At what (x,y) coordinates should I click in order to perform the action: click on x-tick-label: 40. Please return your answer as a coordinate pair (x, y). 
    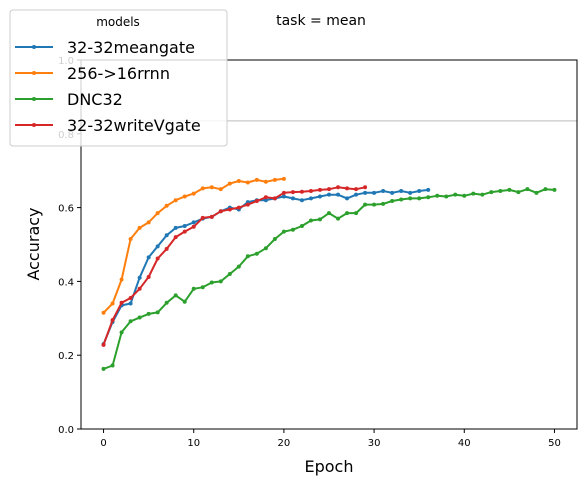
    Looking at the image, I should click on (464, 443).